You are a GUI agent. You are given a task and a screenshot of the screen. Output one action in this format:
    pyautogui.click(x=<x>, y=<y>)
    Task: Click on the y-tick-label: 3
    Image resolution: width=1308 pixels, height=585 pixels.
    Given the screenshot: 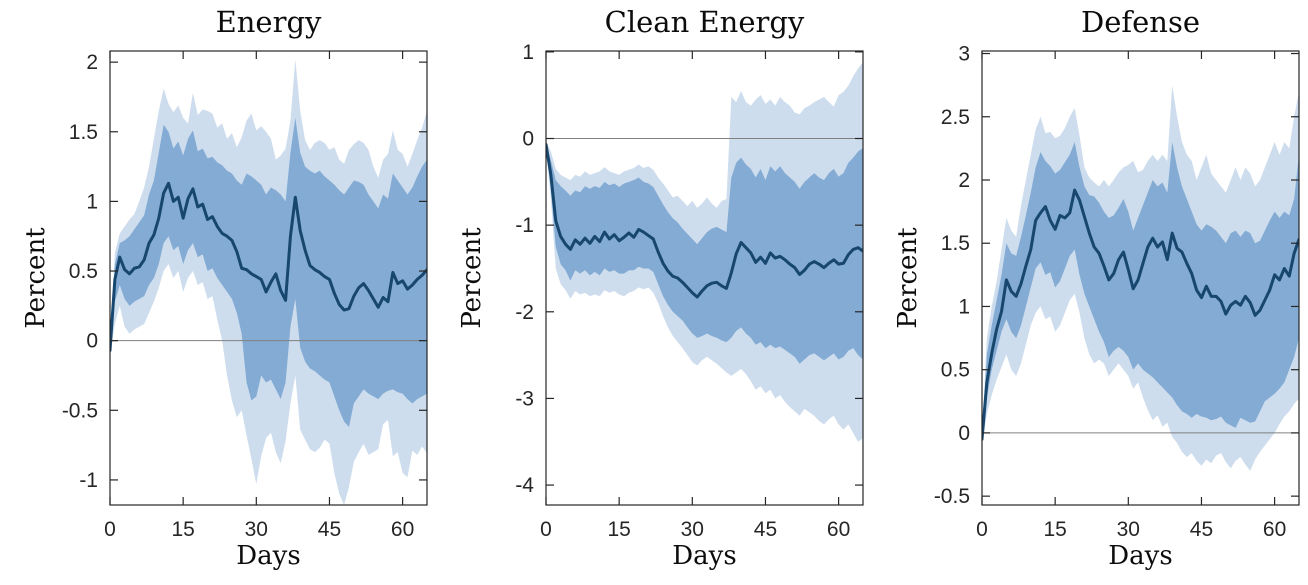 What is the action you would take?
    pyautogui.click(x=964, y=54)
    